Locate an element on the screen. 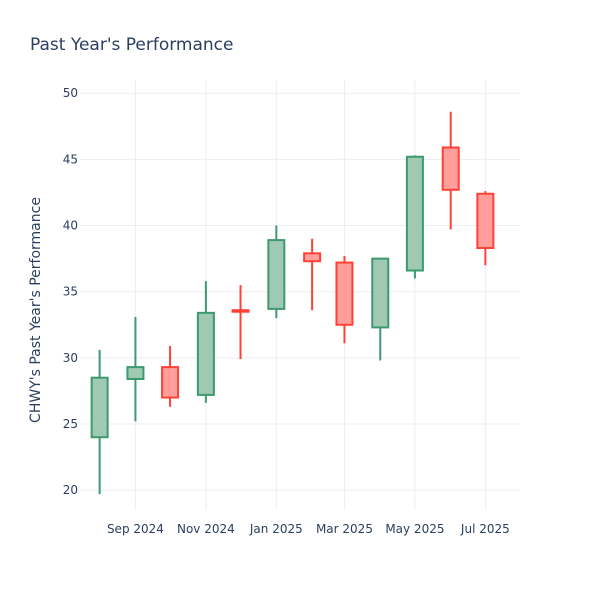 The width and height of the screenshot is (600, 600). x-tick-label: Jul 2025 is located at coordinates (485, 529).